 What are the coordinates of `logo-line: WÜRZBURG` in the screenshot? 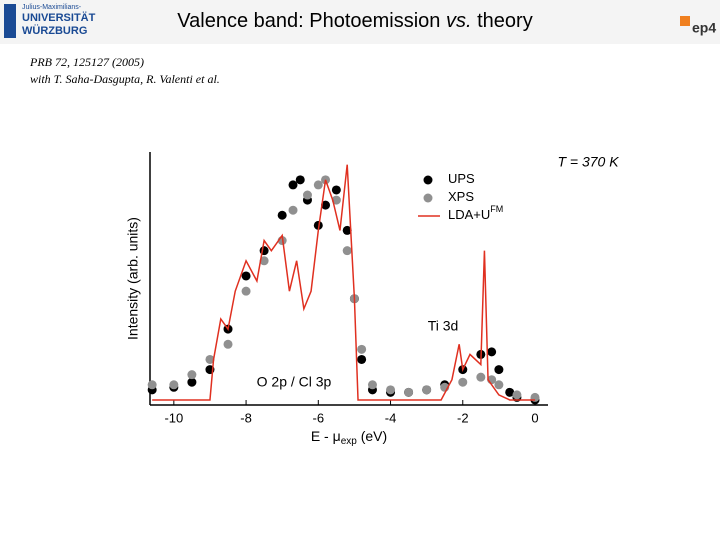 It's located at (54, 30).